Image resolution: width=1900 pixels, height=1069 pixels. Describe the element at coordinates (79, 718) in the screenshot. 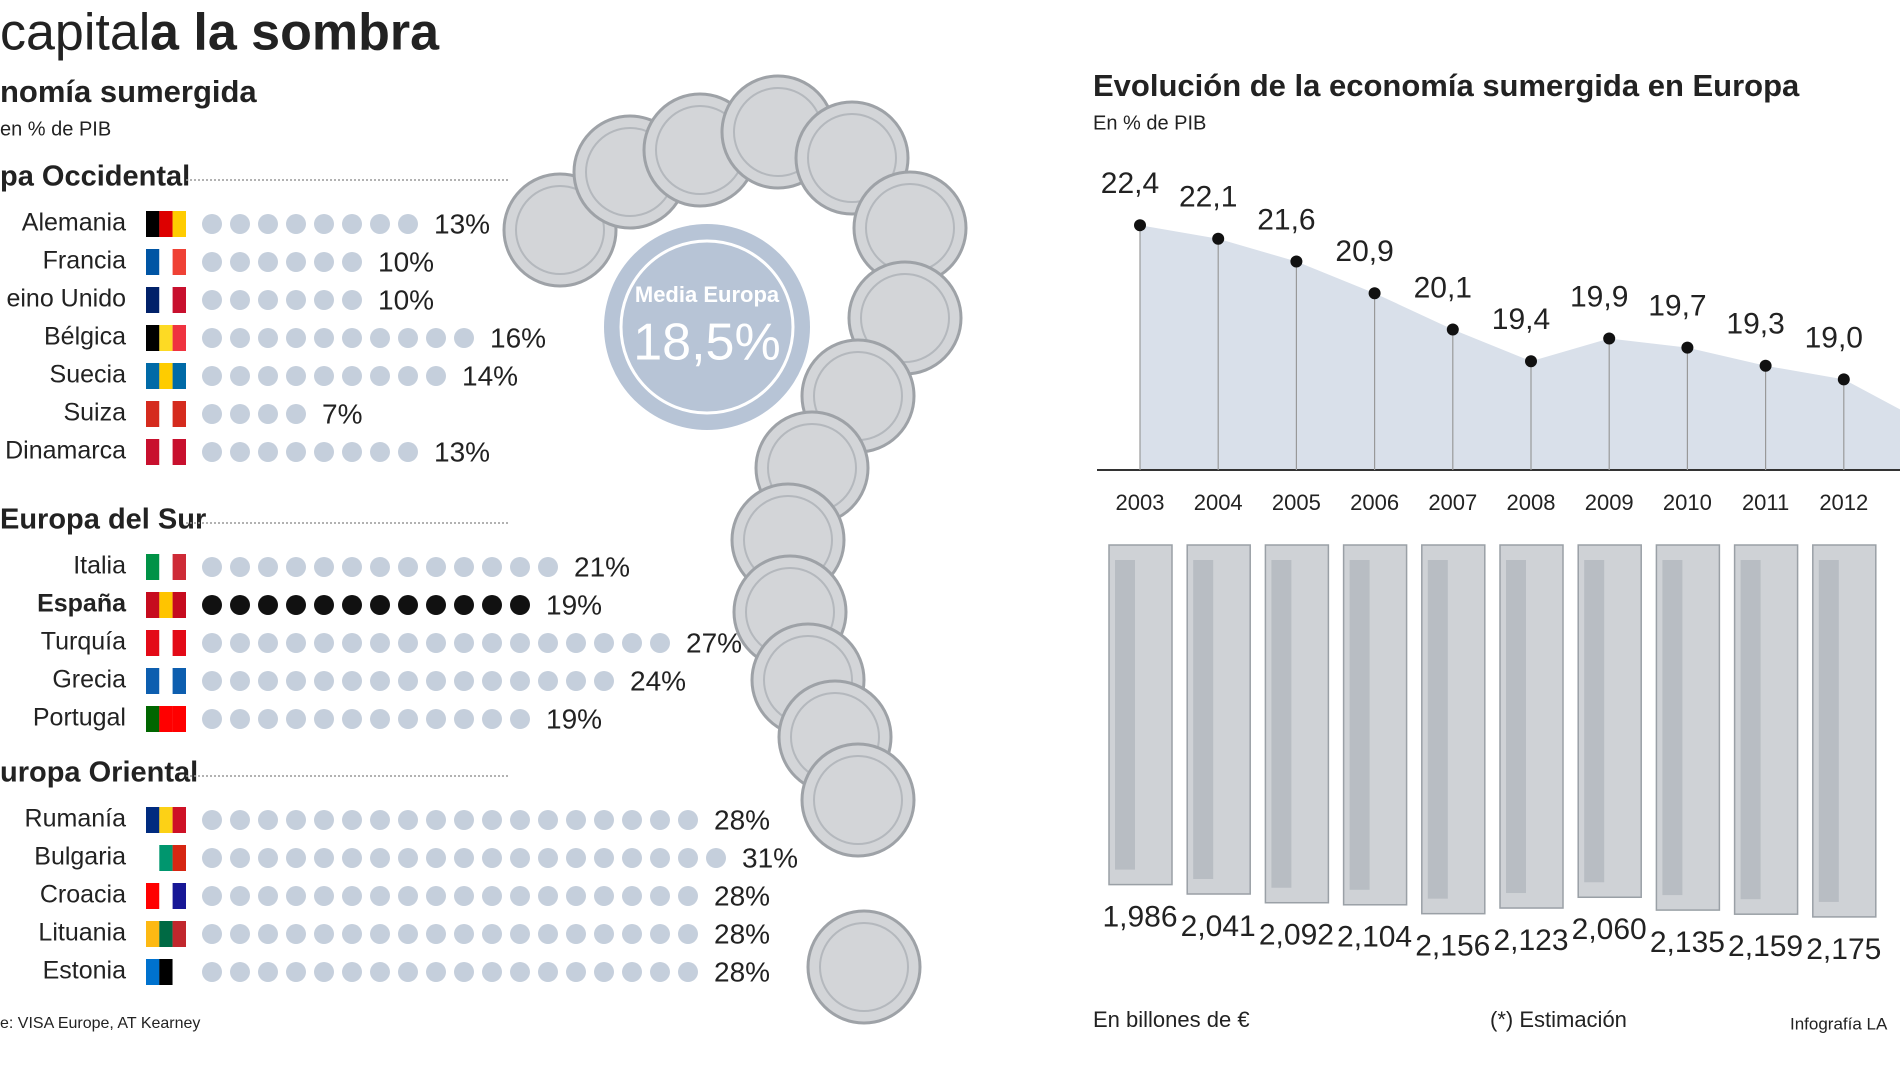

I see `country-label: Portugal` at that location.